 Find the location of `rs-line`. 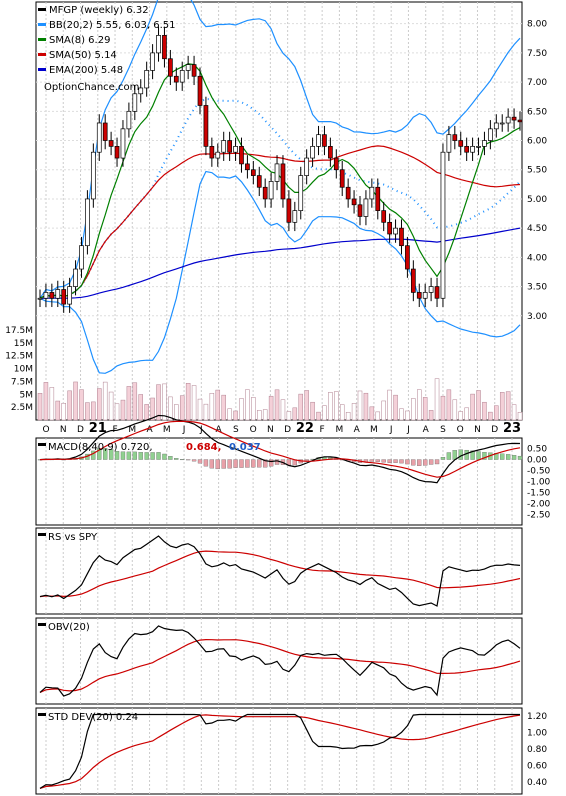

rs-line is located at coordinates (280, 571).